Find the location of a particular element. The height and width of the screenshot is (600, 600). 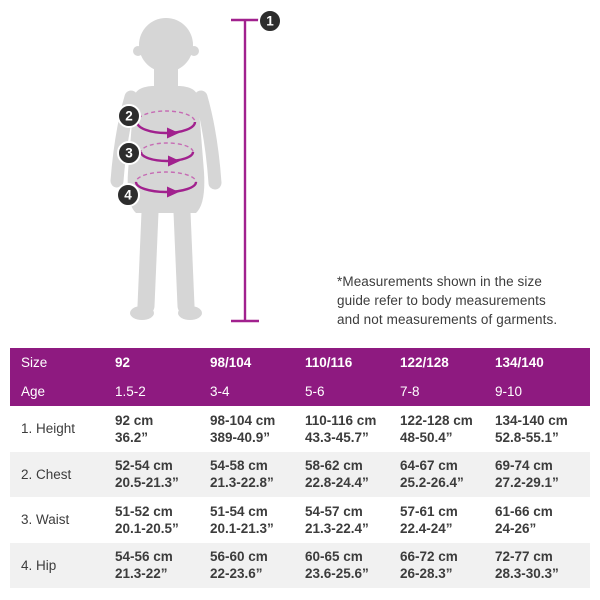

measurement-cell: 110-116 cm 43.3-45.7” is located at coordinates (352, 429).